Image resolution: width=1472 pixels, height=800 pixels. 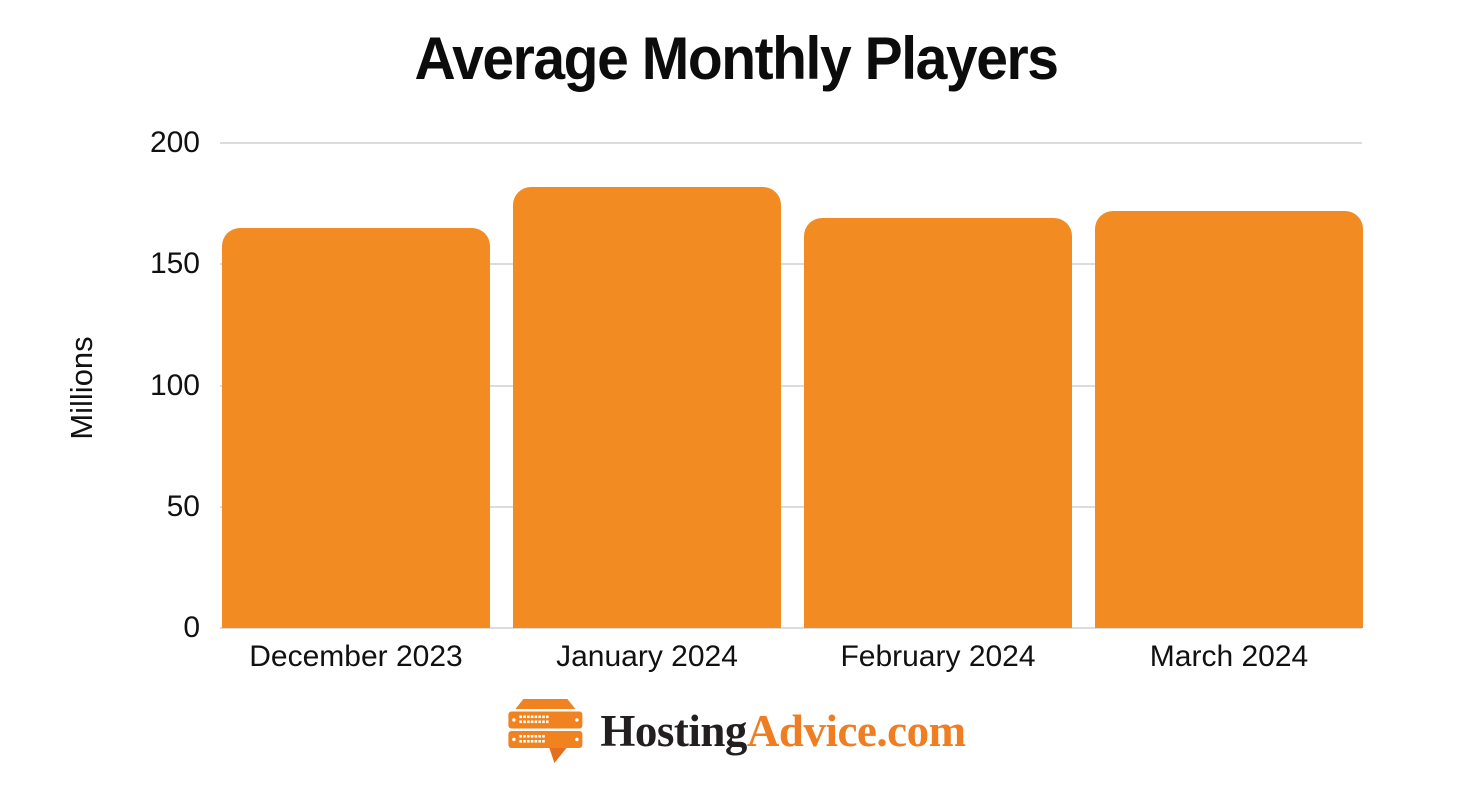 I want to click on bar-december-2023, so click(x=356, y=427).